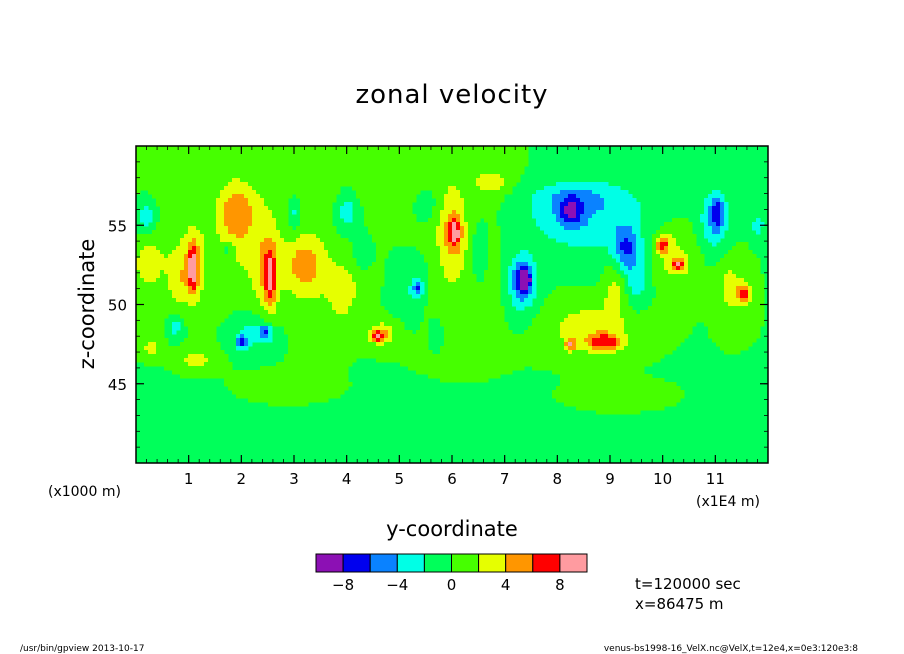 This screenshot has height=654, width=904. Describe the element at coordinates (117, 385) in the screenshot. I see `y-tick-label: 45` at that location.